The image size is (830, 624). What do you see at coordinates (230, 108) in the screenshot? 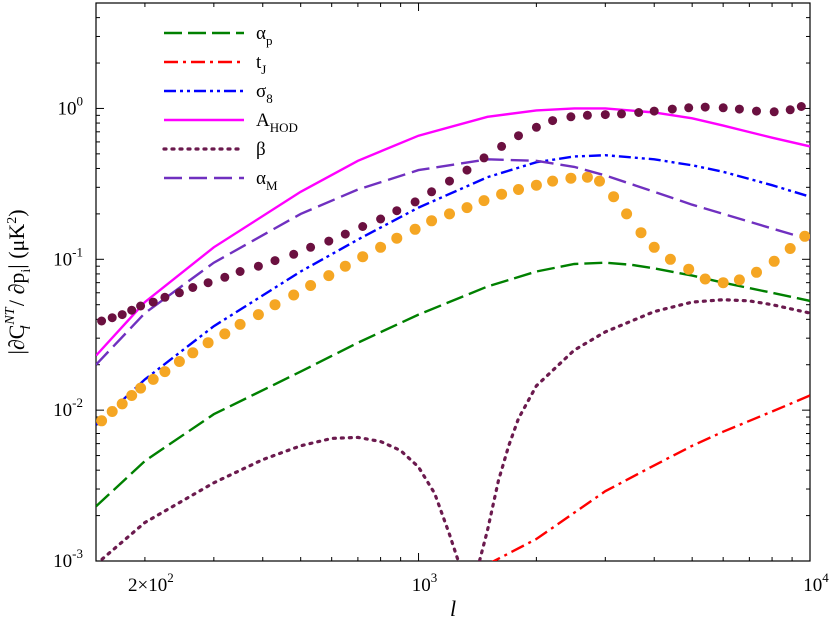
I see `legend: αp tJ σ8 AHOD β αM` at bounding box center [230, 108].